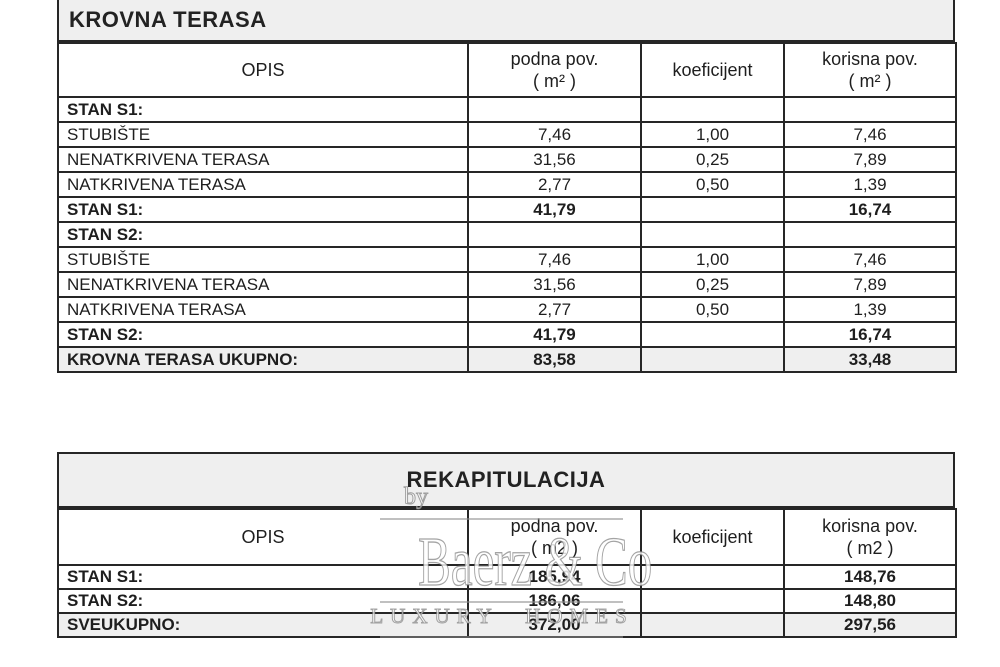 This screenshot has height=667, width=1000. I want to click on table-row: STAN S2: 186,06 148,80, so click(507, 601).